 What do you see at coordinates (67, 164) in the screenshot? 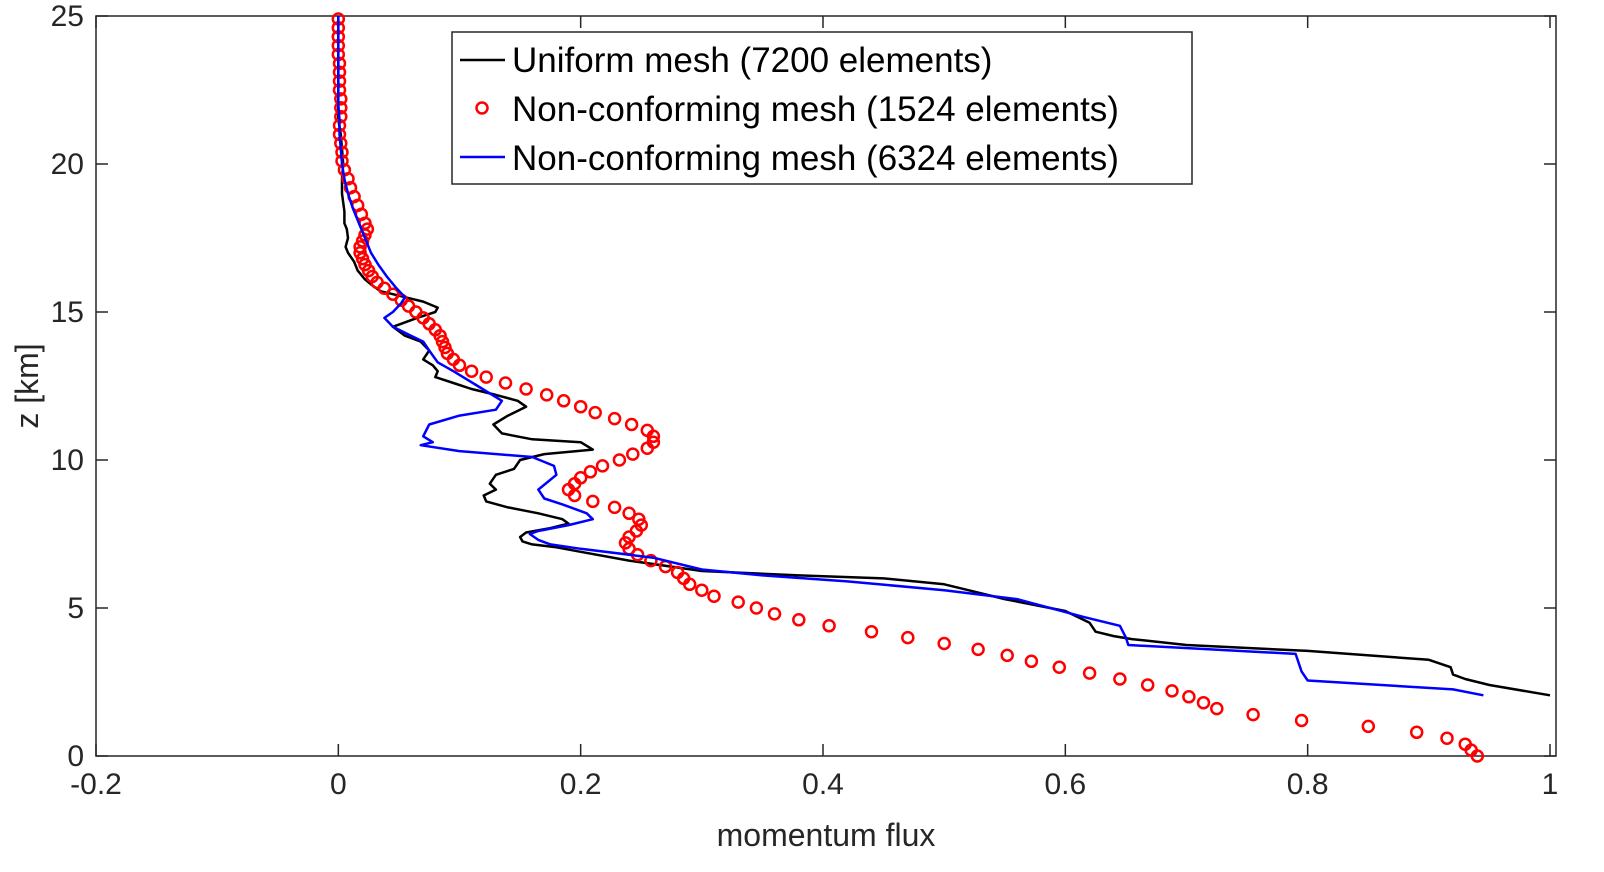
I see `y-tick-label: 20` at bounding box center [67, 164].